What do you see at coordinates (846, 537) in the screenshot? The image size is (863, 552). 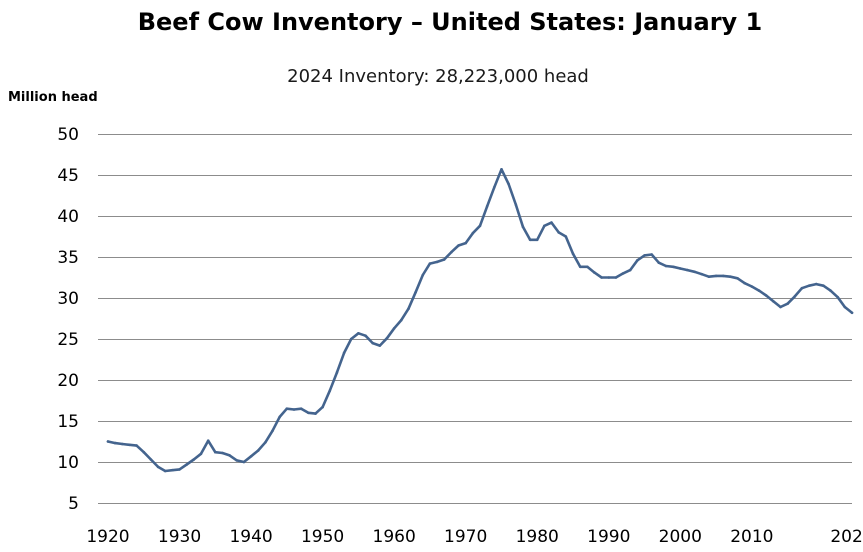 I see `x-tick-label: 2024` at bounding box center [846, 537].